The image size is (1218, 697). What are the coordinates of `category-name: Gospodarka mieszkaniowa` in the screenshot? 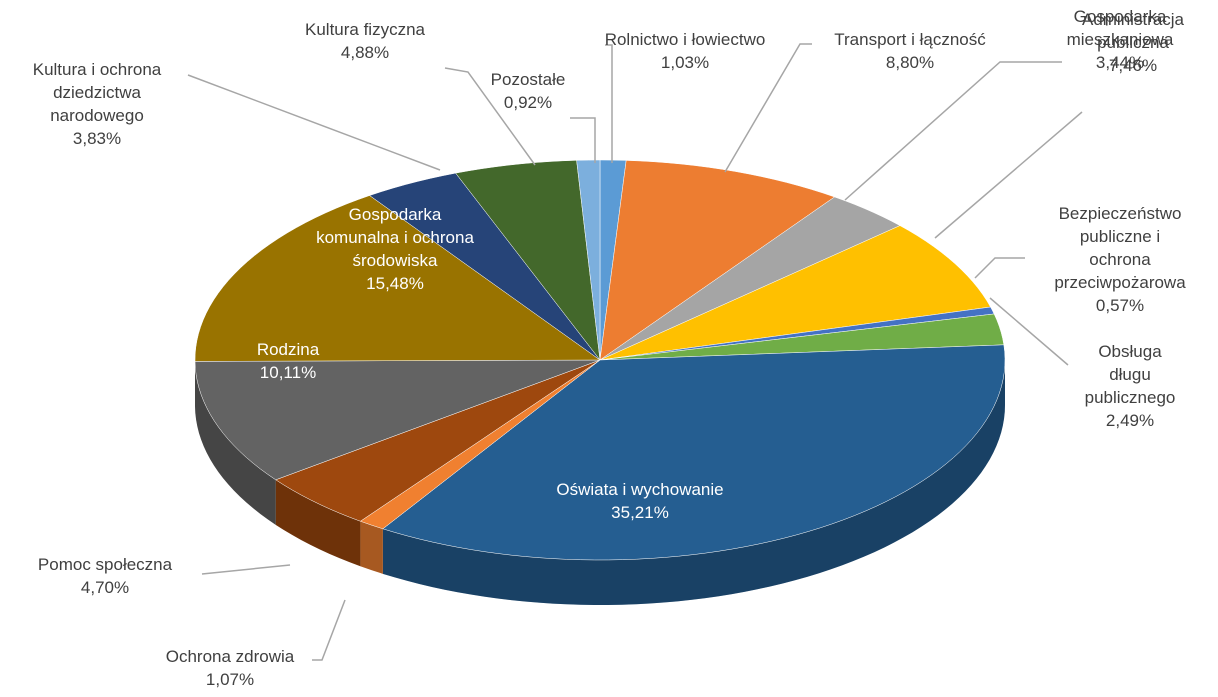 It's located at (1120, 28).